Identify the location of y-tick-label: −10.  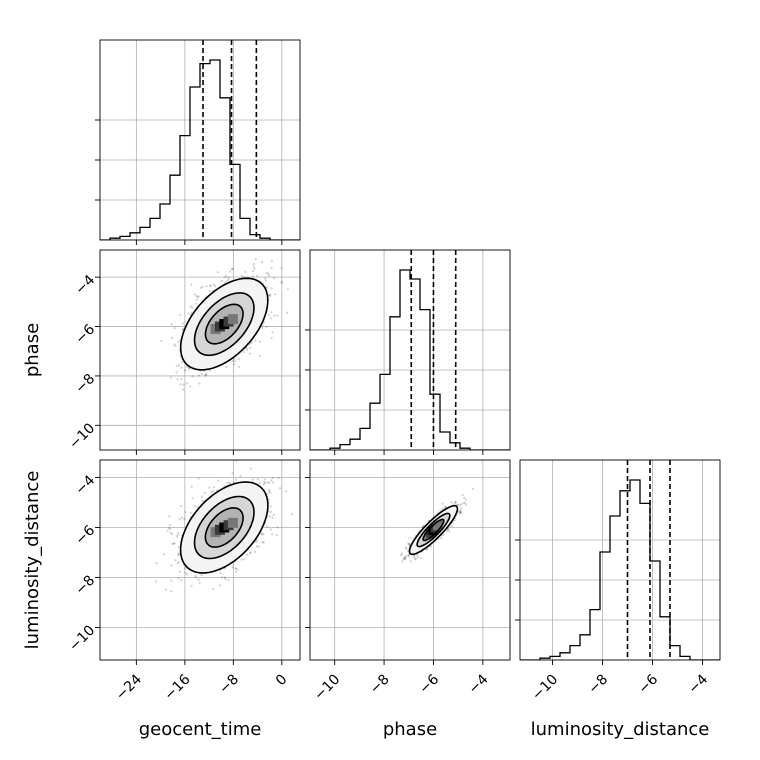
(82, 436).